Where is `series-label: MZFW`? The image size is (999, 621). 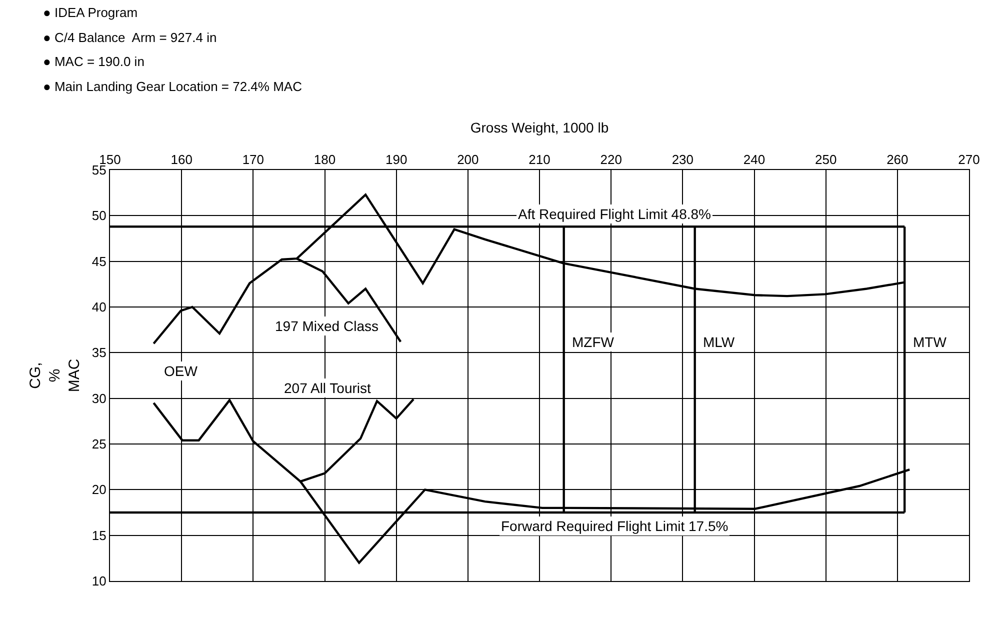 series-label: MZFW is located at coordinates (593, 342).